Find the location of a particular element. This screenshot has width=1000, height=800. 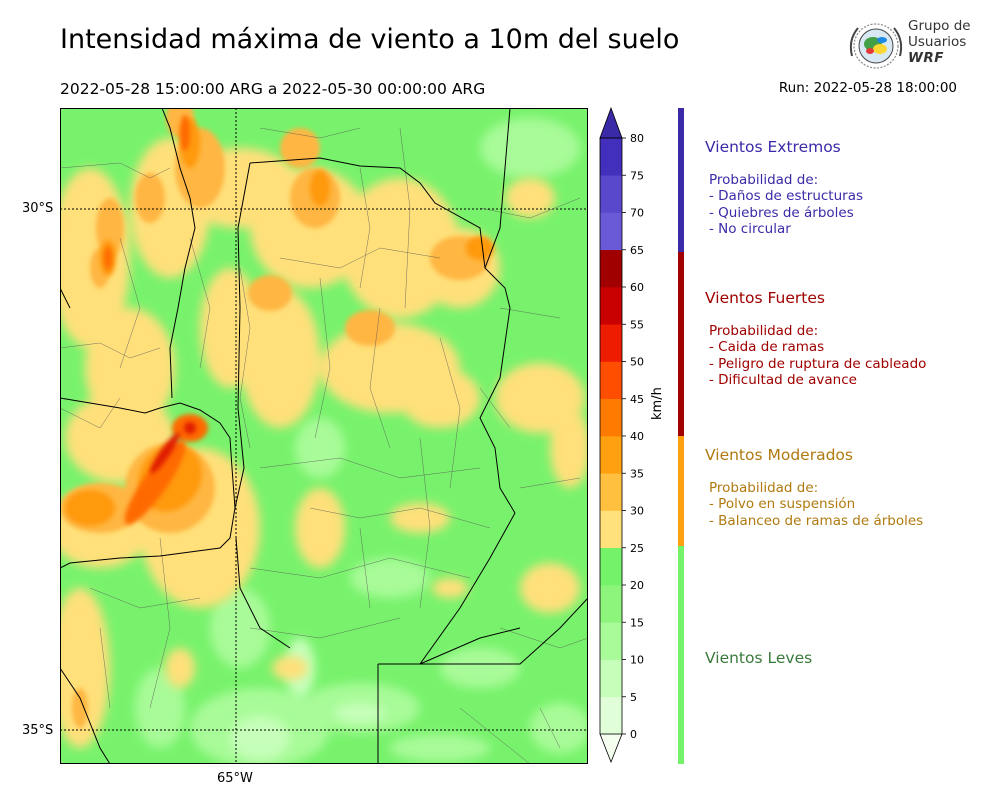

category-strong-item-1: - Caida de ramas is located at coordinates (767, 347).